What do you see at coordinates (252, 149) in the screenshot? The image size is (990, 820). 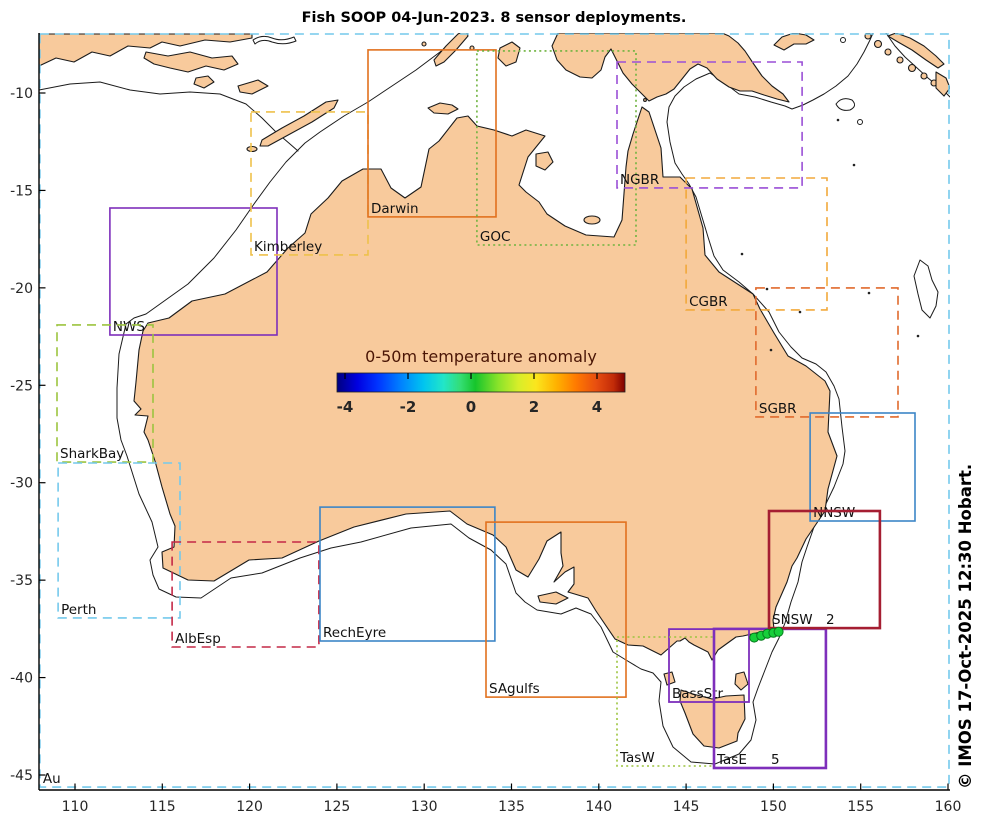 I see `rote-island` at bounding box center [252, 149].